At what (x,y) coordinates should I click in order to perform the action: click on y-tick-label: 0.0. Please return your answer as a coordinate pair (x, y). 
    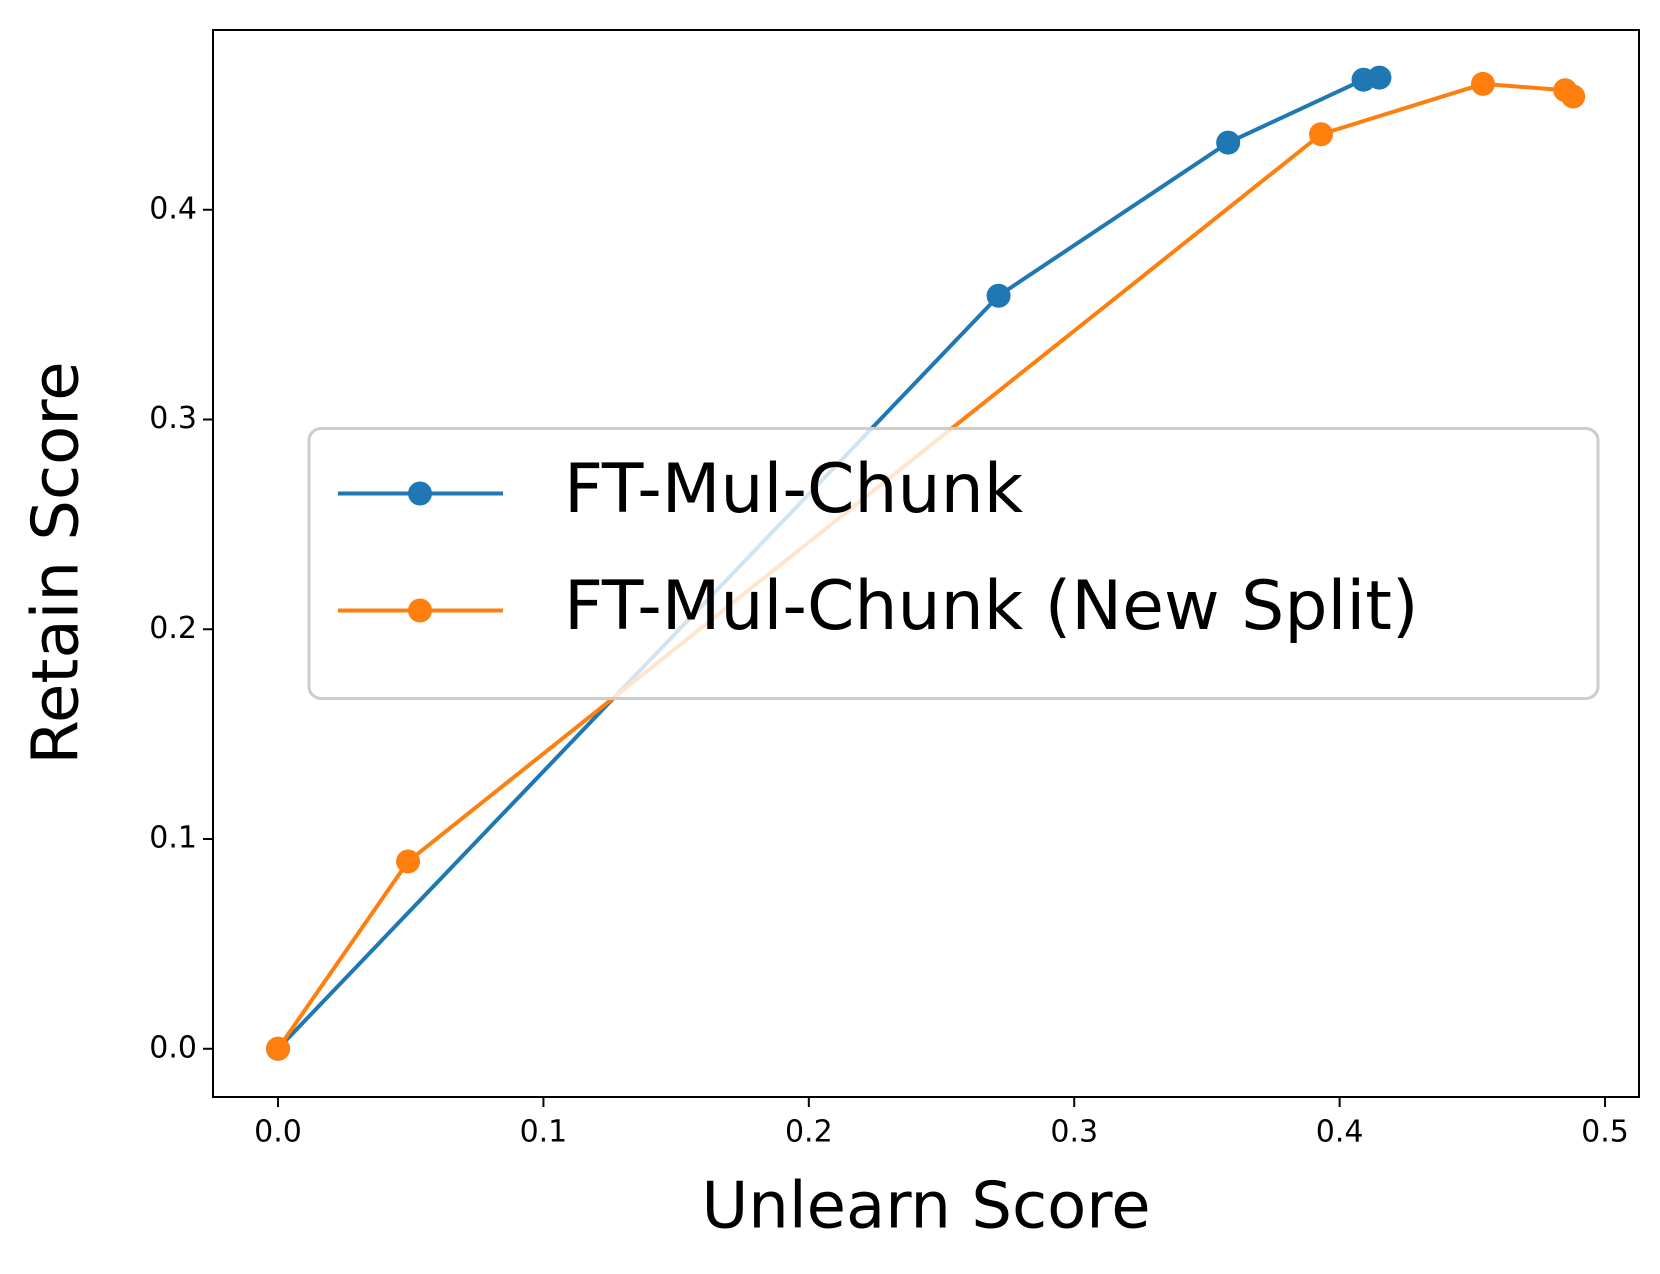
    Looking at the image, I should click on (173, 1047).